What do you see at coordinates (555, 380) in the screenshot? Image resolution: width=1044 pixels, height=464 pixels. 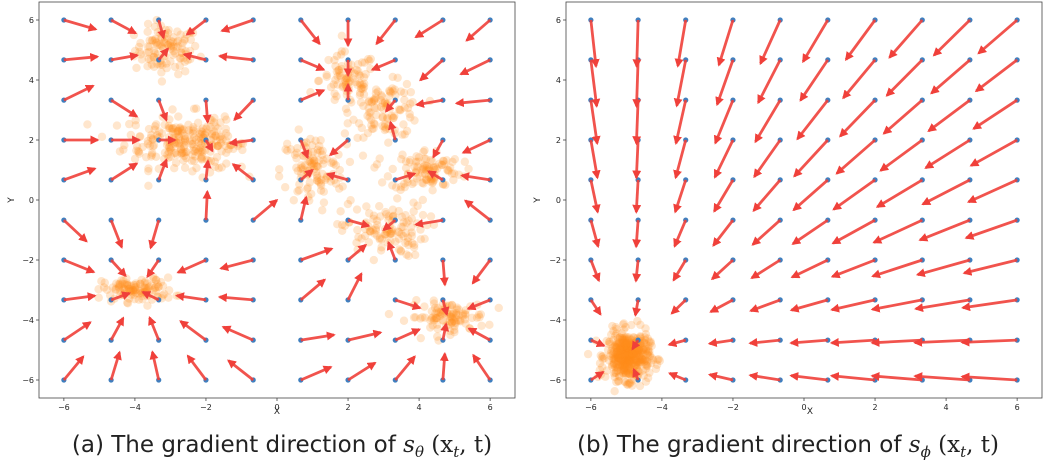 I see `y-tick-label: −6` at bounding box center [555, 380].